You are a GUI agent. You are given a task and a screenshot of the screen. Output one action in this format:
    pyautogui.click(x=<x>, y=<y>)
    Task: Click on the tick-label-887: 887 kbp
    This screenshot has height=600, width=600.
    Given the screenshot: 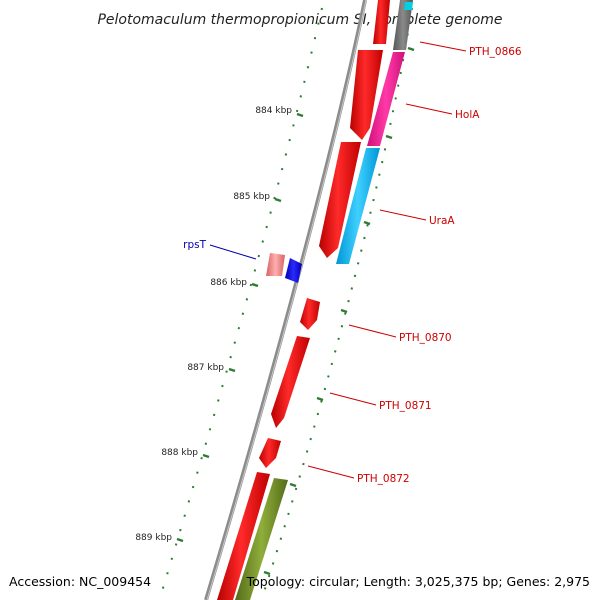 What is the action you would take?
    pyautogui.click(x=205, y=368)
    